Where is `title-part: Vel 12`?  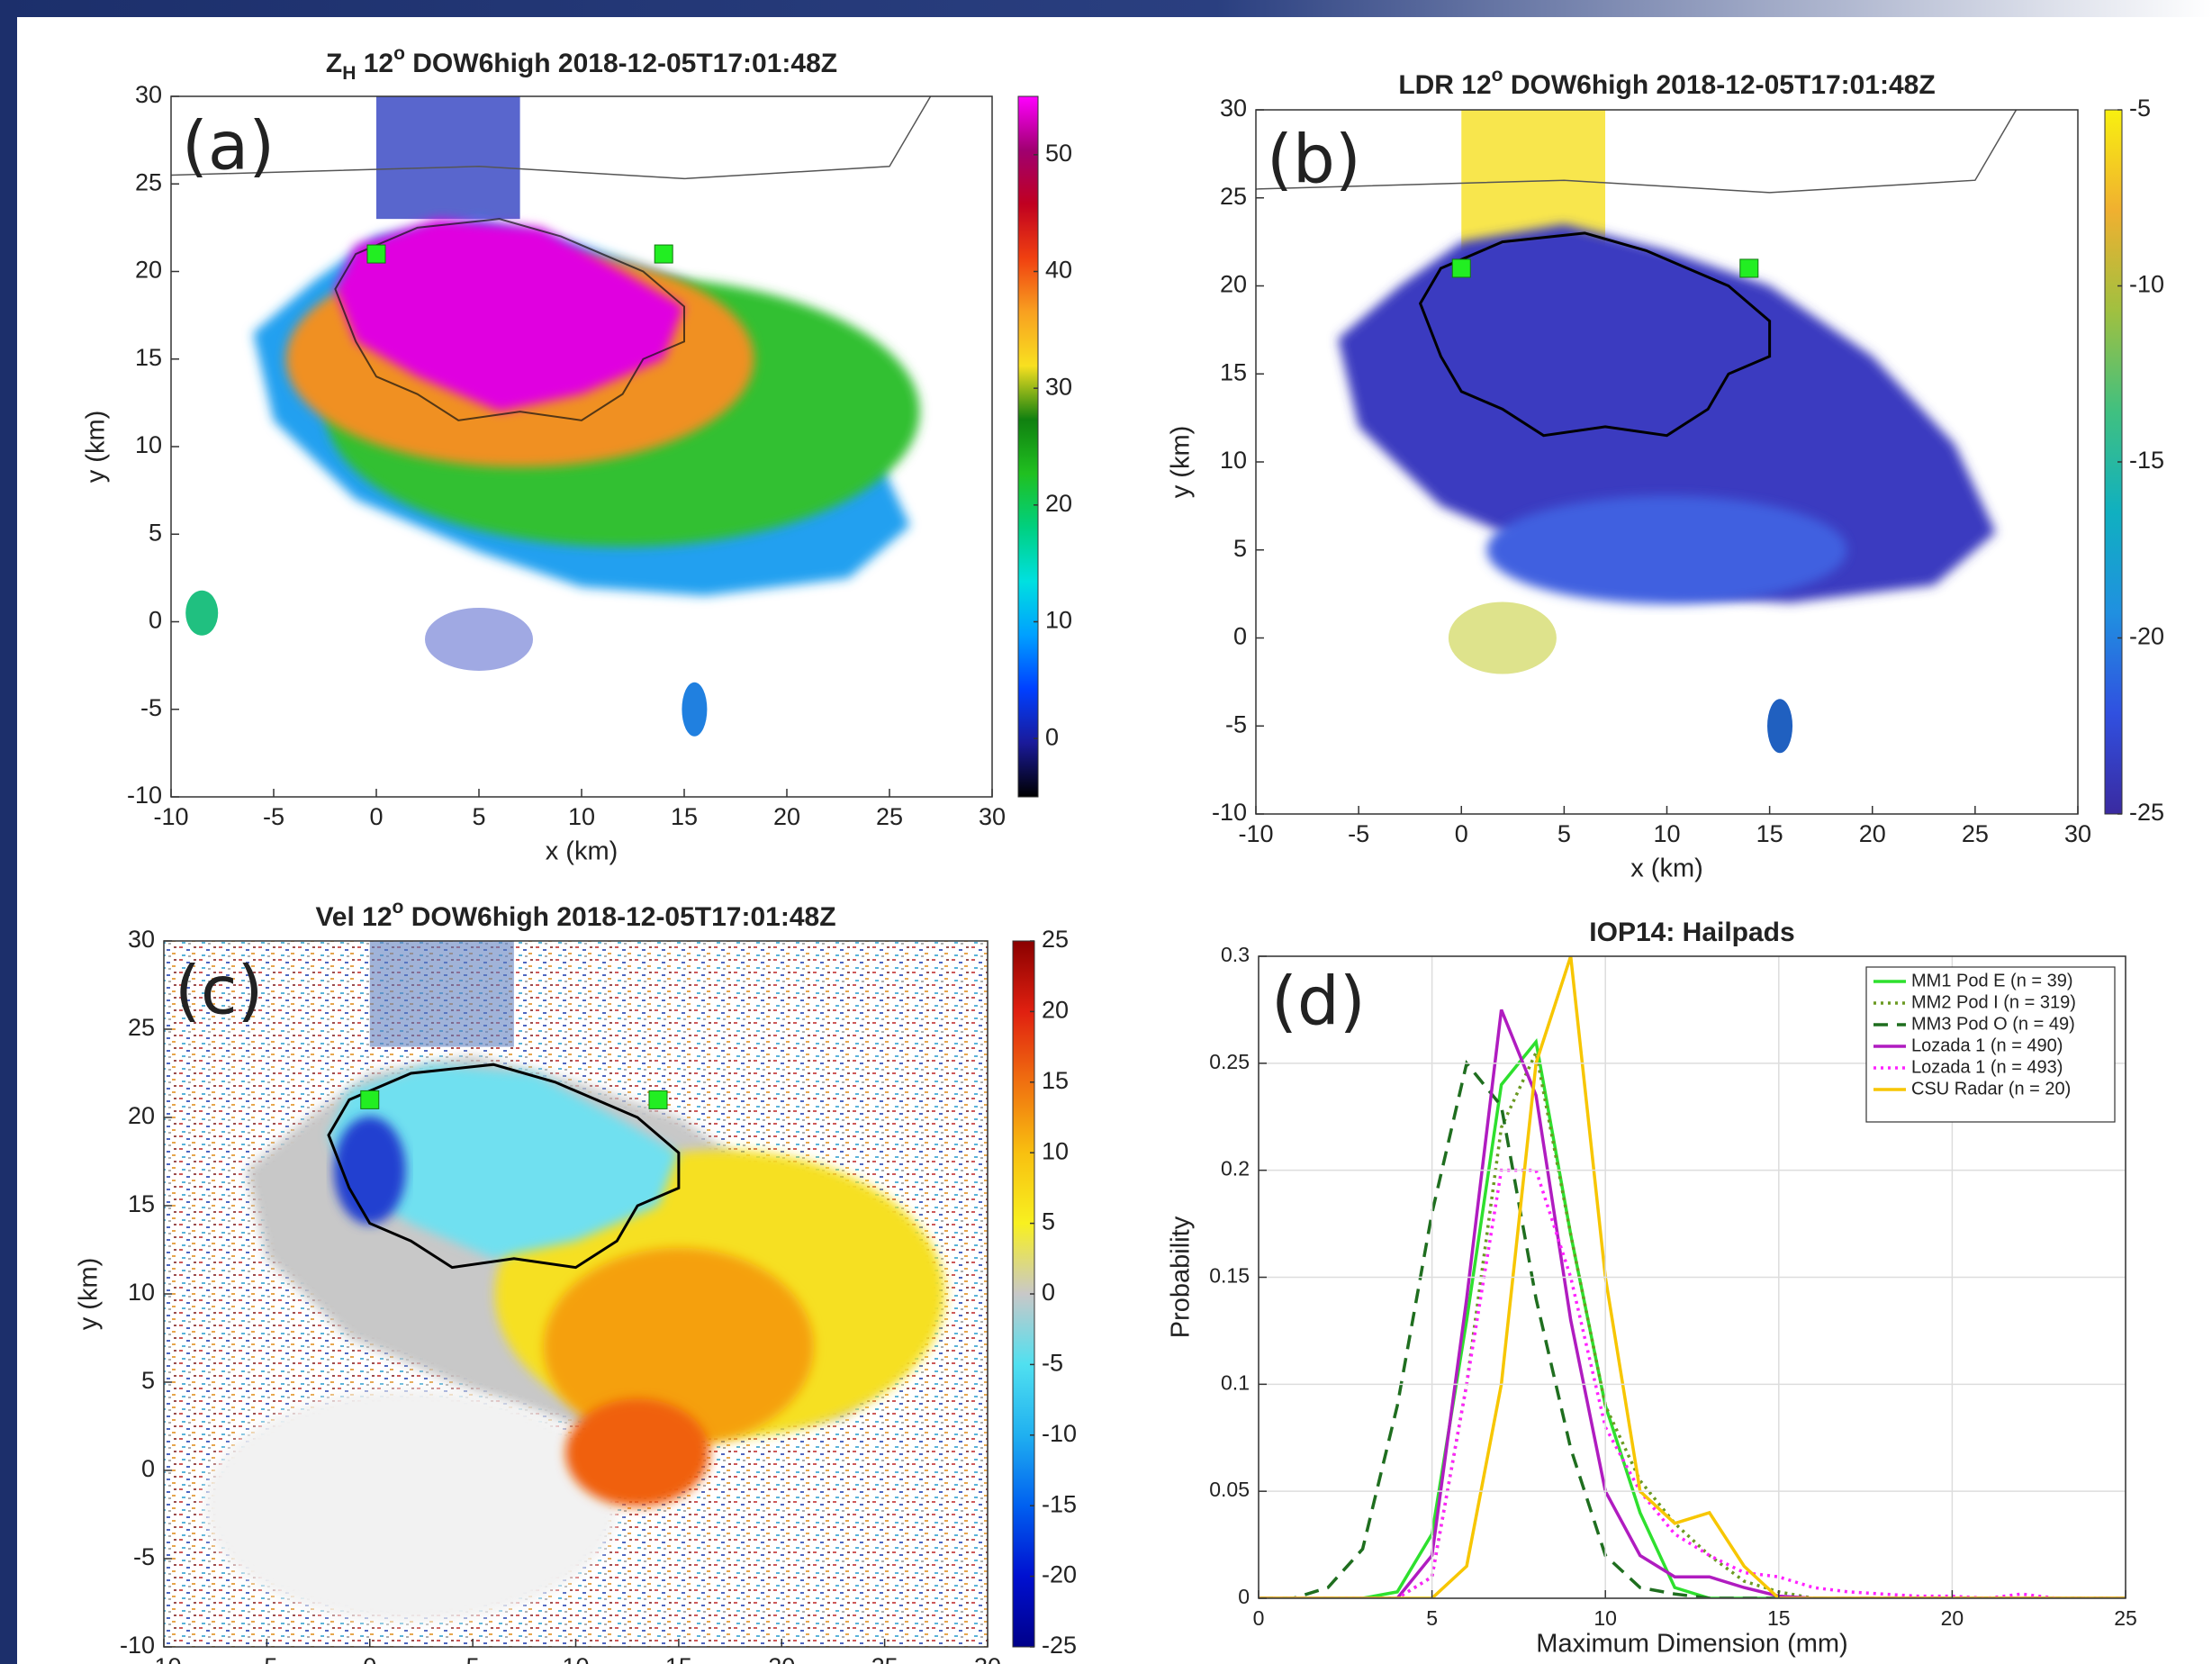 title-part: Vel 12 is located at coordinates (353, 917).